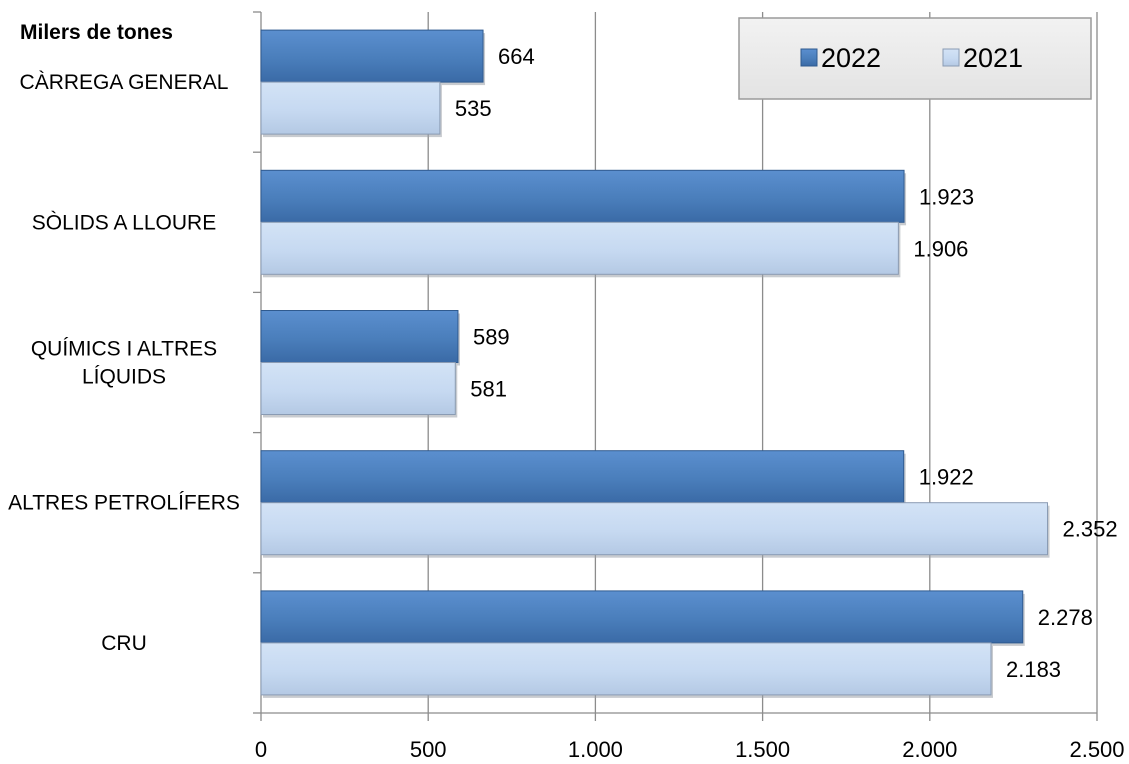 The height and width of the screenshot is (764, 1129). I want to click on data-label-2022-4: 2.278, so click(1065, 617).